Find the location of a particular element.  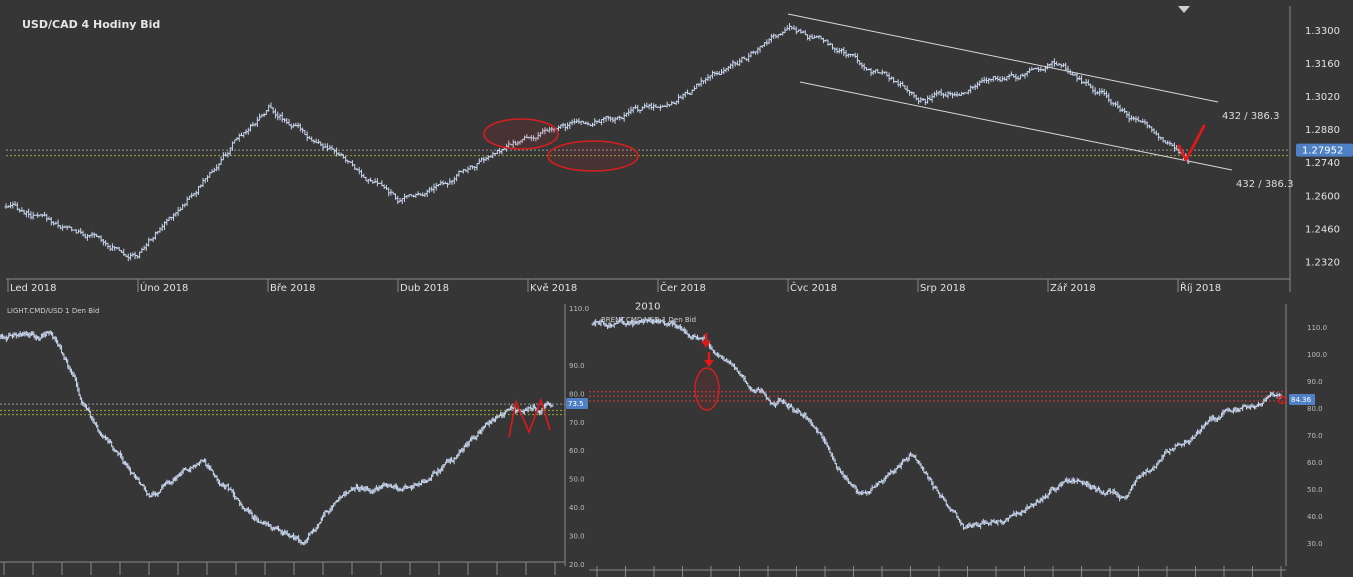

usdcad-trend-channel is located at coordinates (1010, 92).